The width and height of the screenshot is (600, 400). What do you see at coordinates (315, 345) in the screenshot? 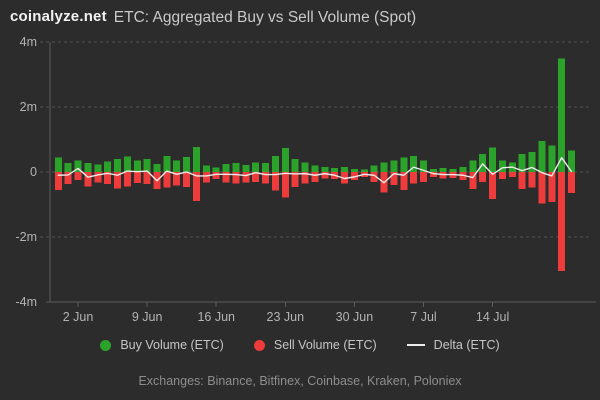
I see `legend-item-sell: Sell Volume (ETC)` at bounding box center [315, 345].